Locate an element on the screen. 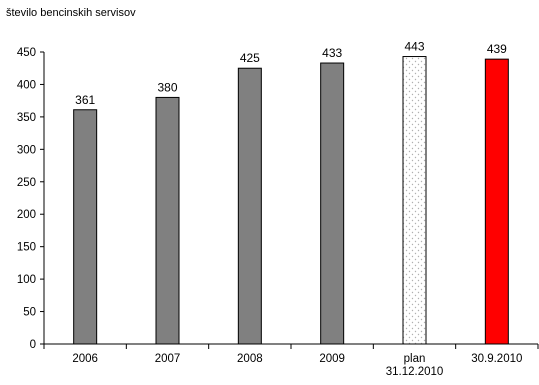 The height and width of the screenshot is (385, 539). y-tick-label: 400 is located at coordinates (26, 85).